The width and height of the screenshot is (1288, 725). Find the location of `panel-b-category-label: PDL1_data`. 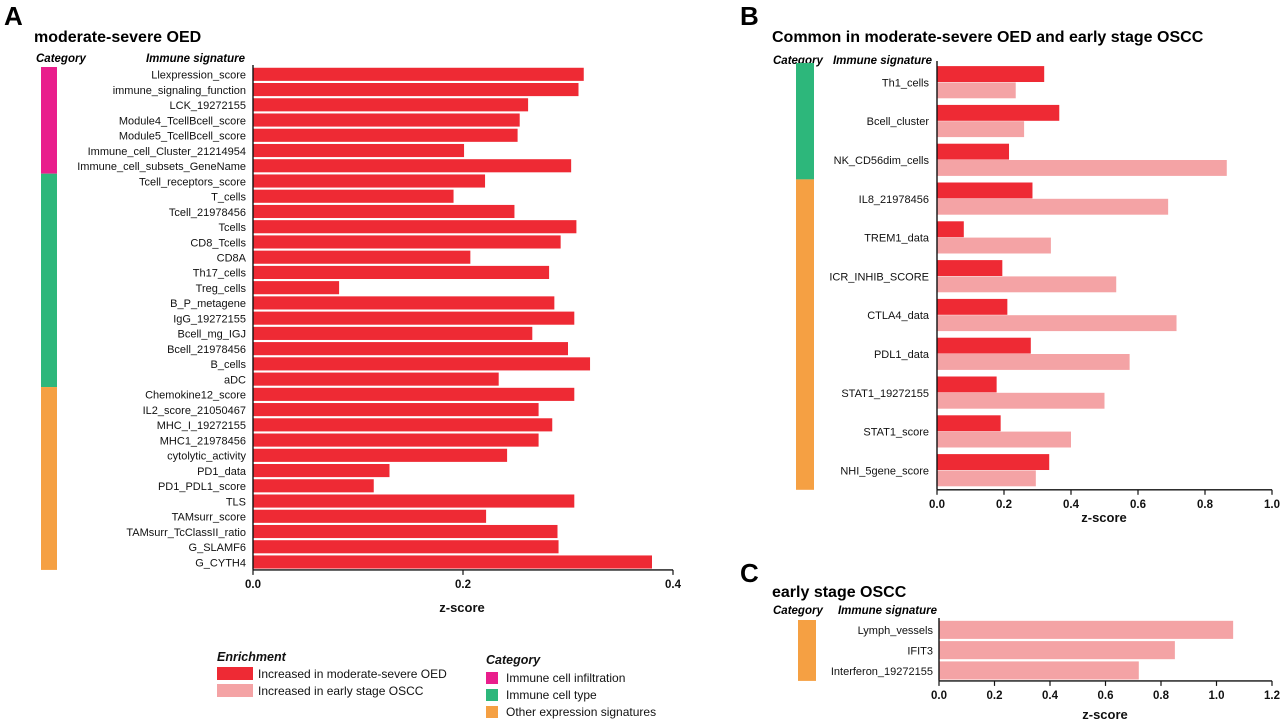

panel-b-category-label: PDL1_data is located at coordinates (902, 355).